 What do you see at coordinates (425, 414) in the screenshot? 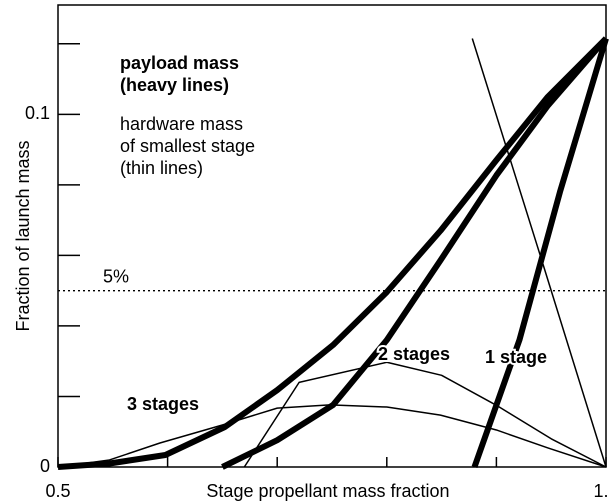
I see `line` at bounding box center [425, 414].